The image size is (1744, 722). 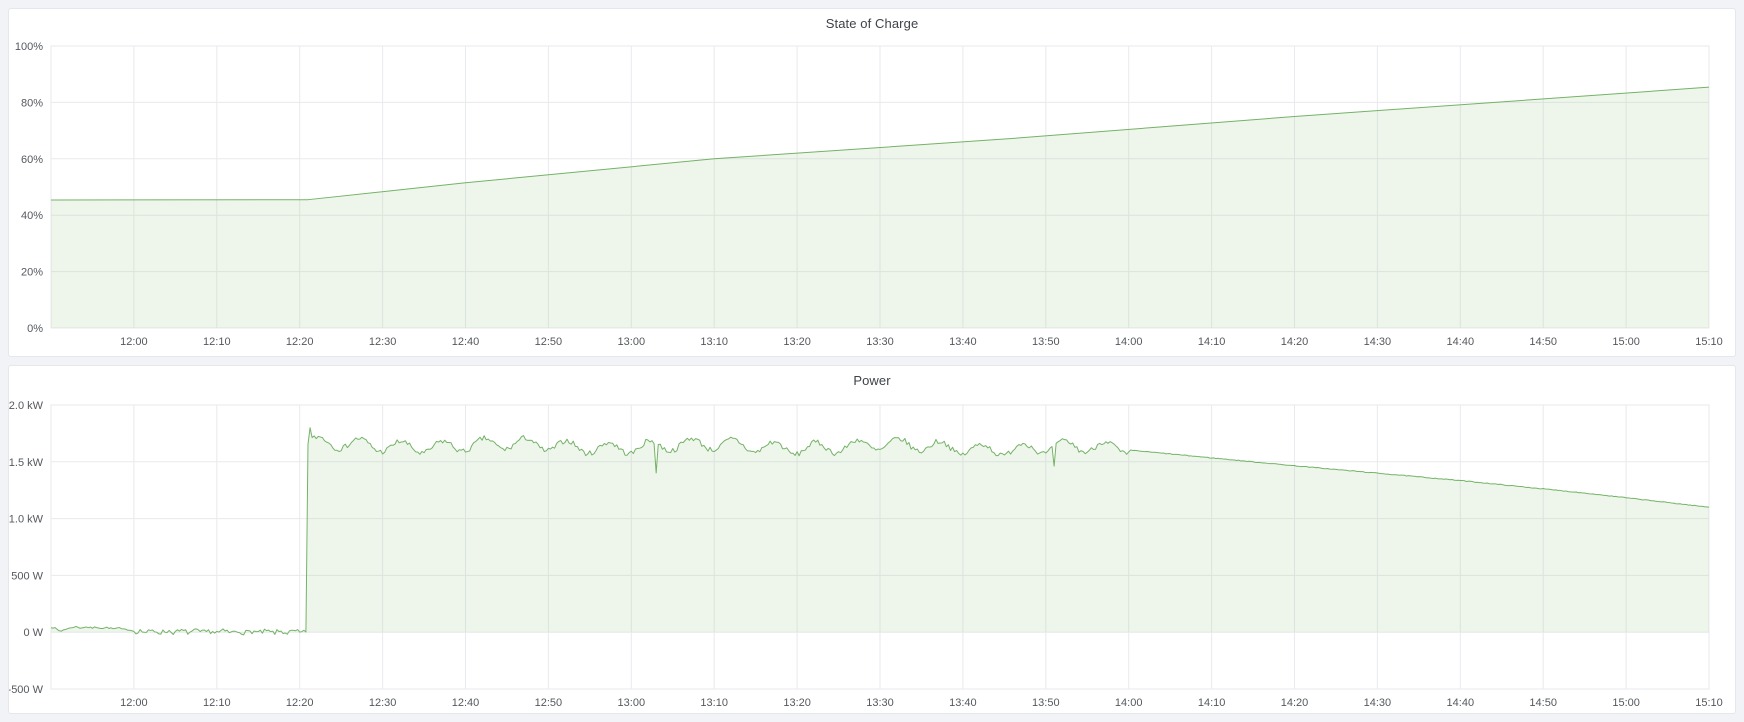 I want to click on y-tick-label: 100%, so click(x=29, y=47).